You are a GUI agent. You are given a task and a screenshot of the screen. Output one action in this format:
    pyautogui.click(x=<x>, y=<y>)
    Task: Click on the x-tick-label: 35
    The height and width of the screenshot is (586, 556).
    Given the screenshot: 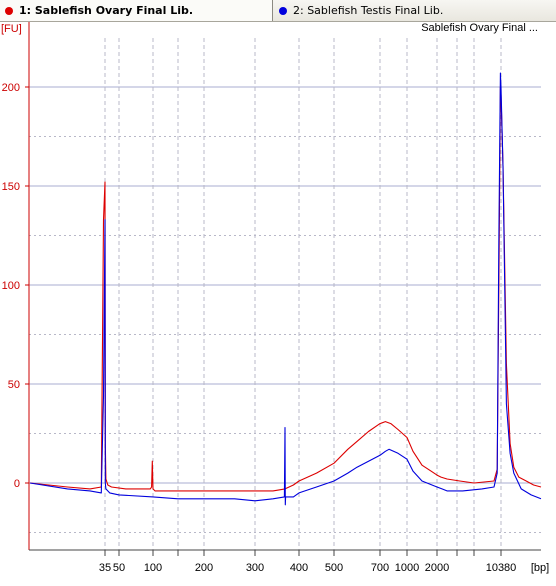 What is the action you would take?
    pyautogui.click(x=105, y=568)
    